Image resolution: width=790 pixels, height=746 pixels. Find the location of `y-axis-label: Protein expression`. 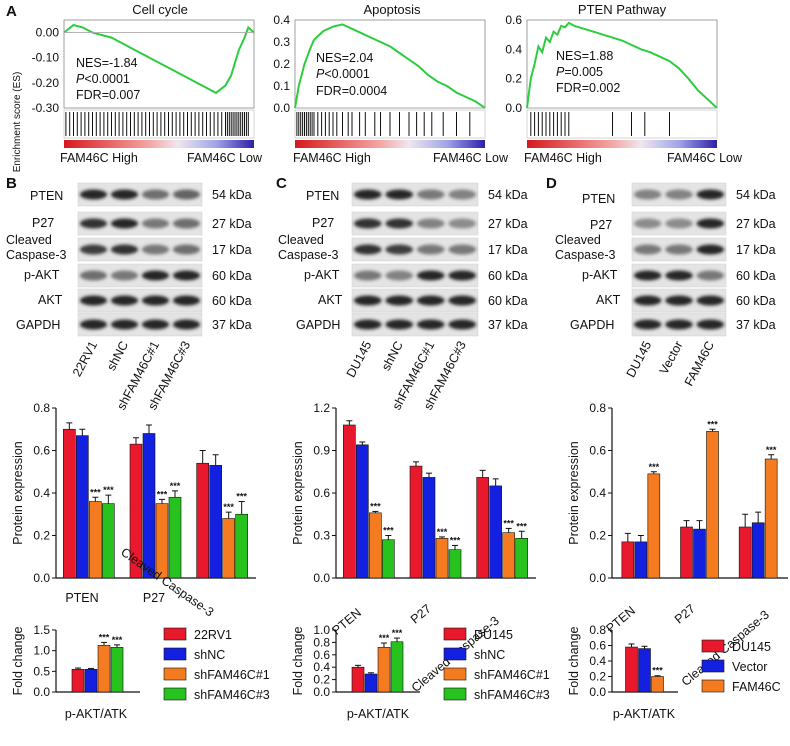

y-axis-label: Protein expression is located at coordinates (298, 493).